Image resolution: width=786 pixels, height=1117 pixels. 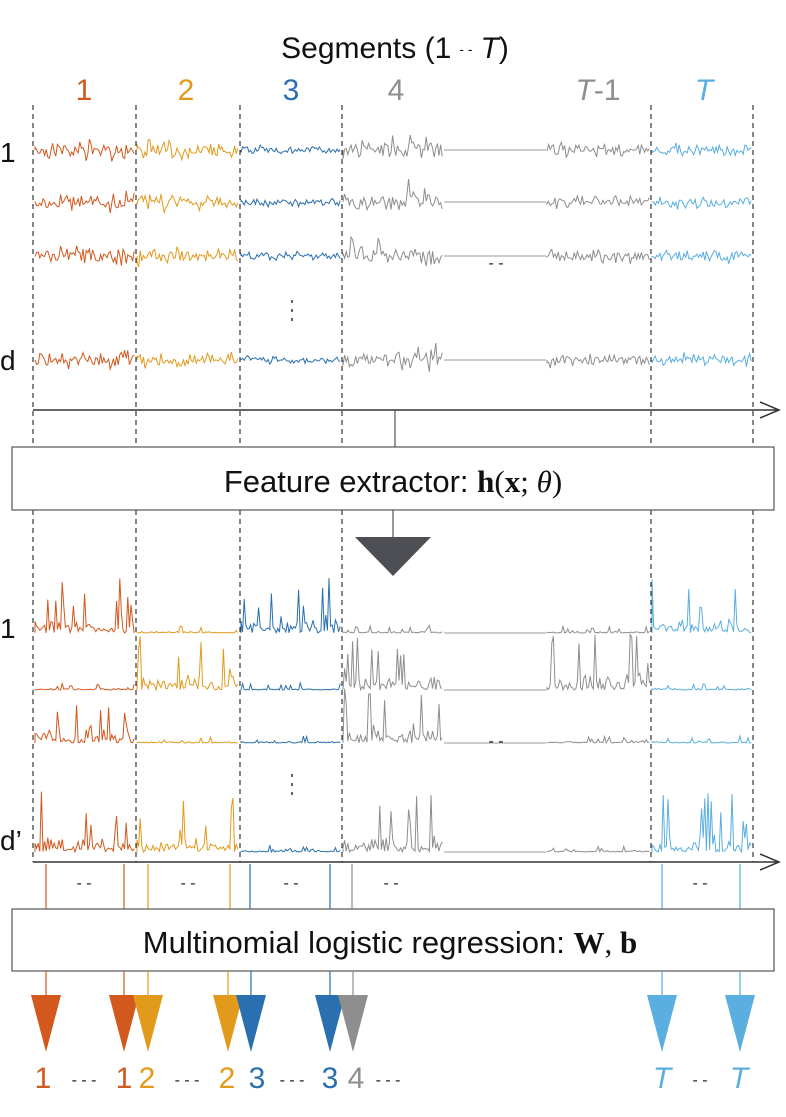 I want to click on segment-label-4: 4, so click(x=396, y=90).